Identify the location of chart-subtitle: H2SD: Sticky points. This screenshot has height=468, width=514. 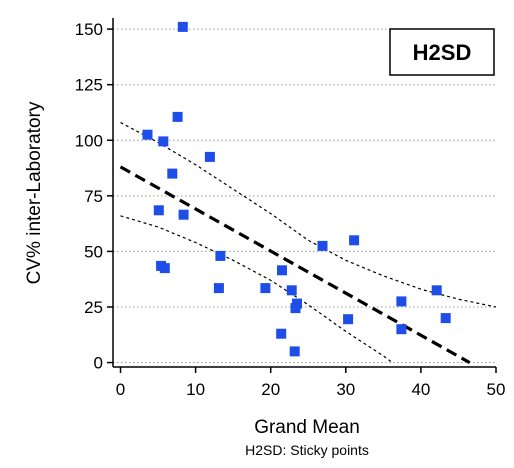
(307, 450).